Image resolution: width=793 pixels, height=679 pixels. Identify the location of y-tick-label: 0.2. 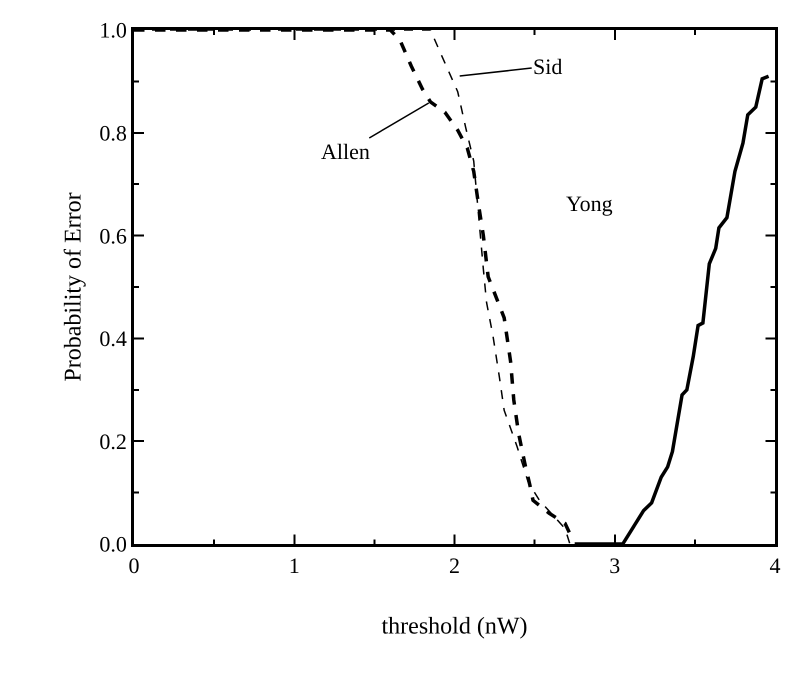
(113, 441).